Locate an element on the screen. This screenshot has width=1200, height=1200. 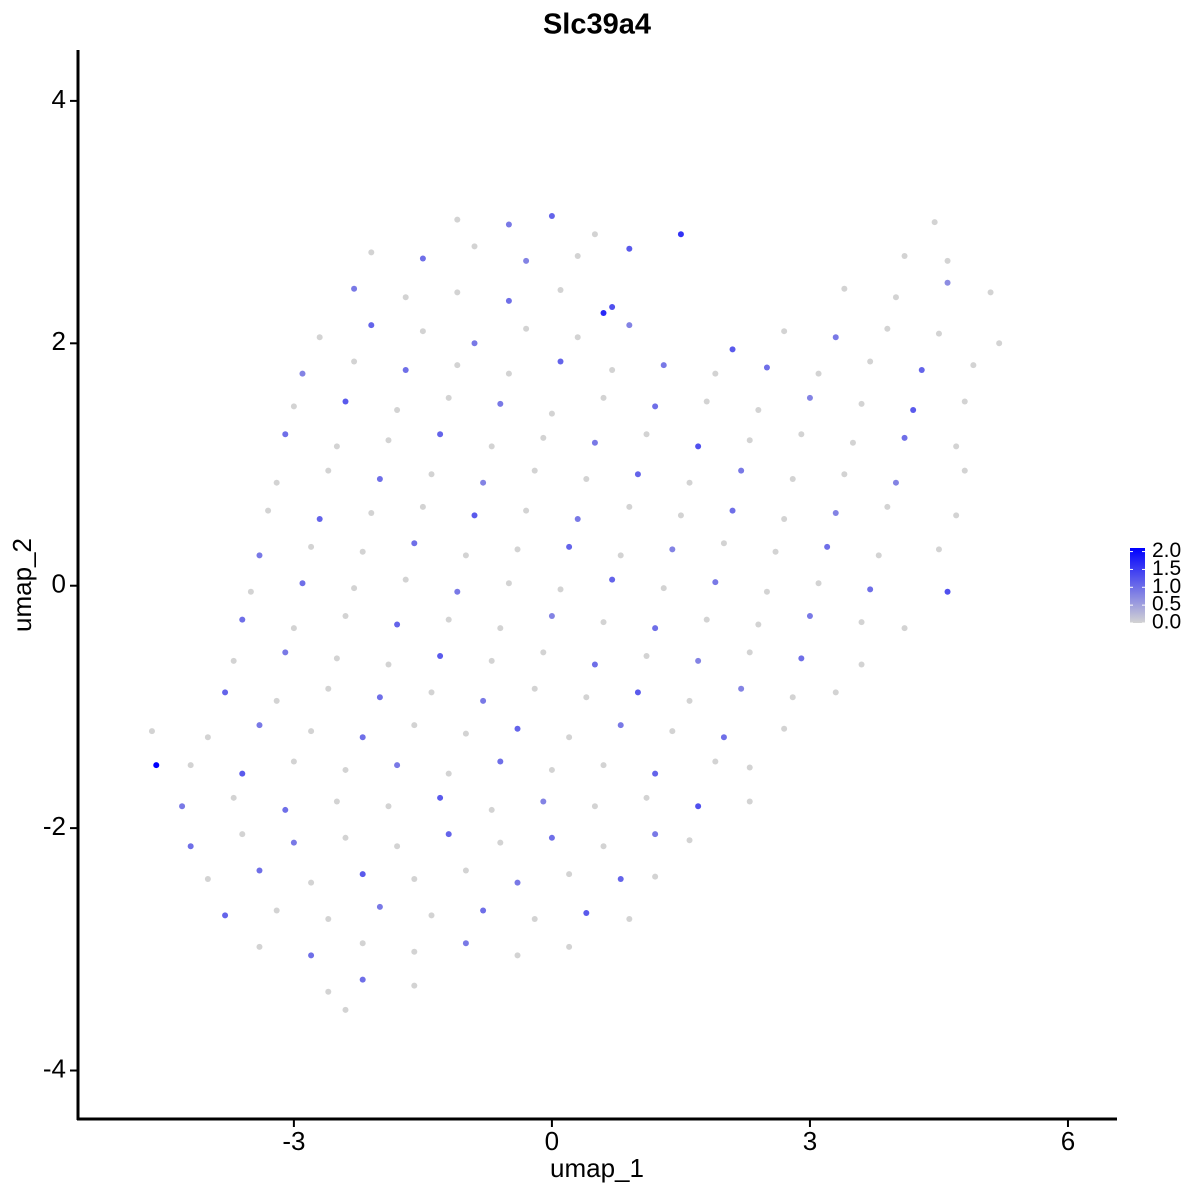
legend-label: 1.0 is located at coordinates (1166, 586).